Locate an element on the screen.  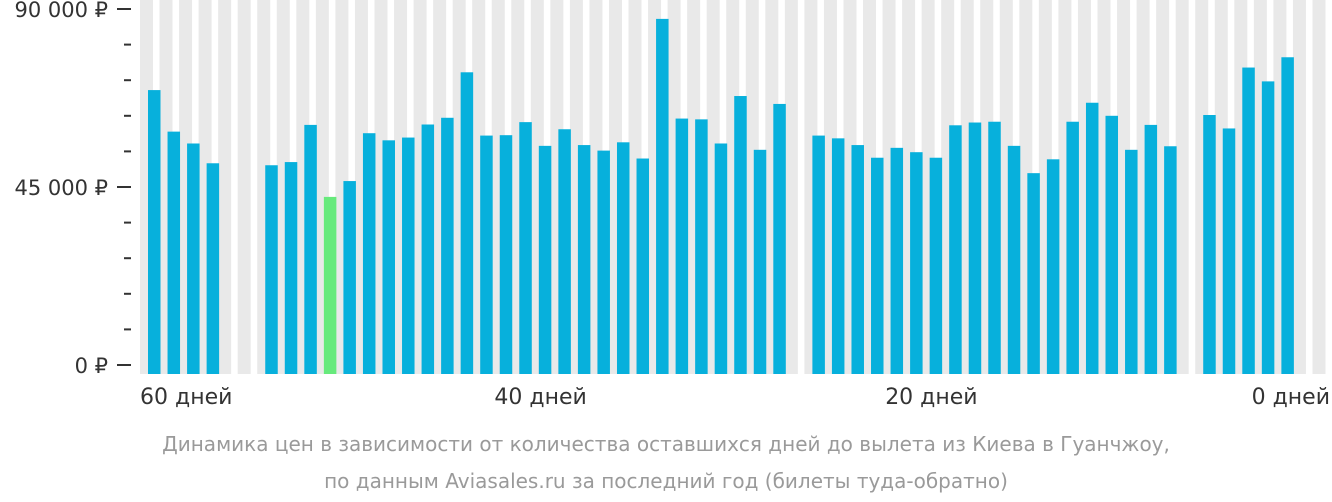
x-tick-label: 20 дней is located at coordinates (931, 397).